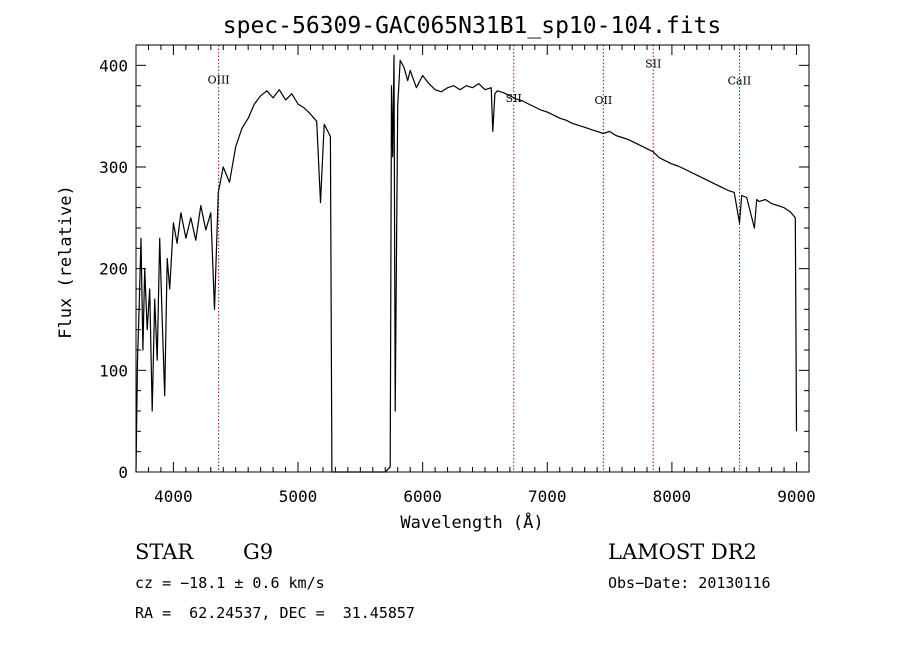 This screenshot has width=900, height=649. I want to click on object-subclass: G9, so click(258, 552).